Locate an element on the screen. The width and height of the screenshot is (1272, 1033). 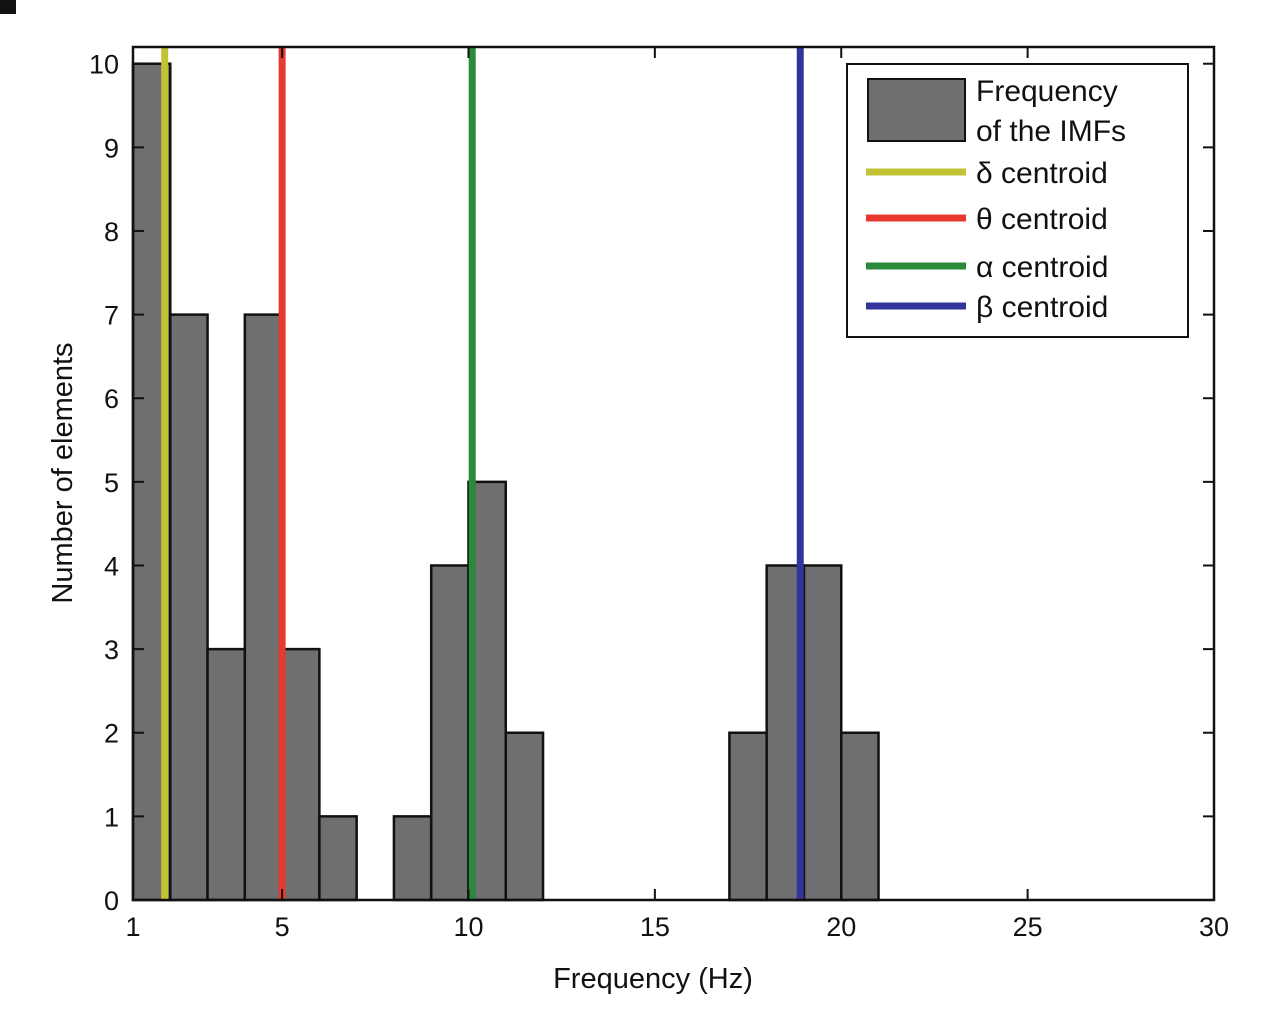
x-tick-label: 1 is located at coordinates (132, 927).